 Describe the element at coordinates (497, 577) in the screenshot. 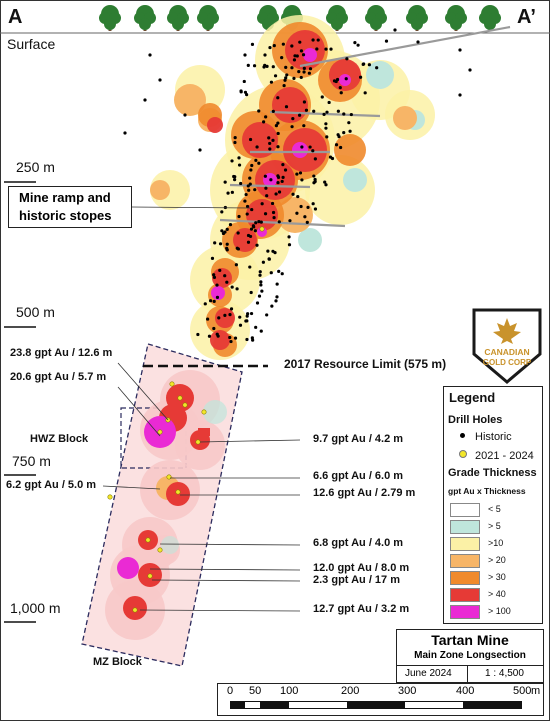

I see `legend-class-label: > 30` at that location.